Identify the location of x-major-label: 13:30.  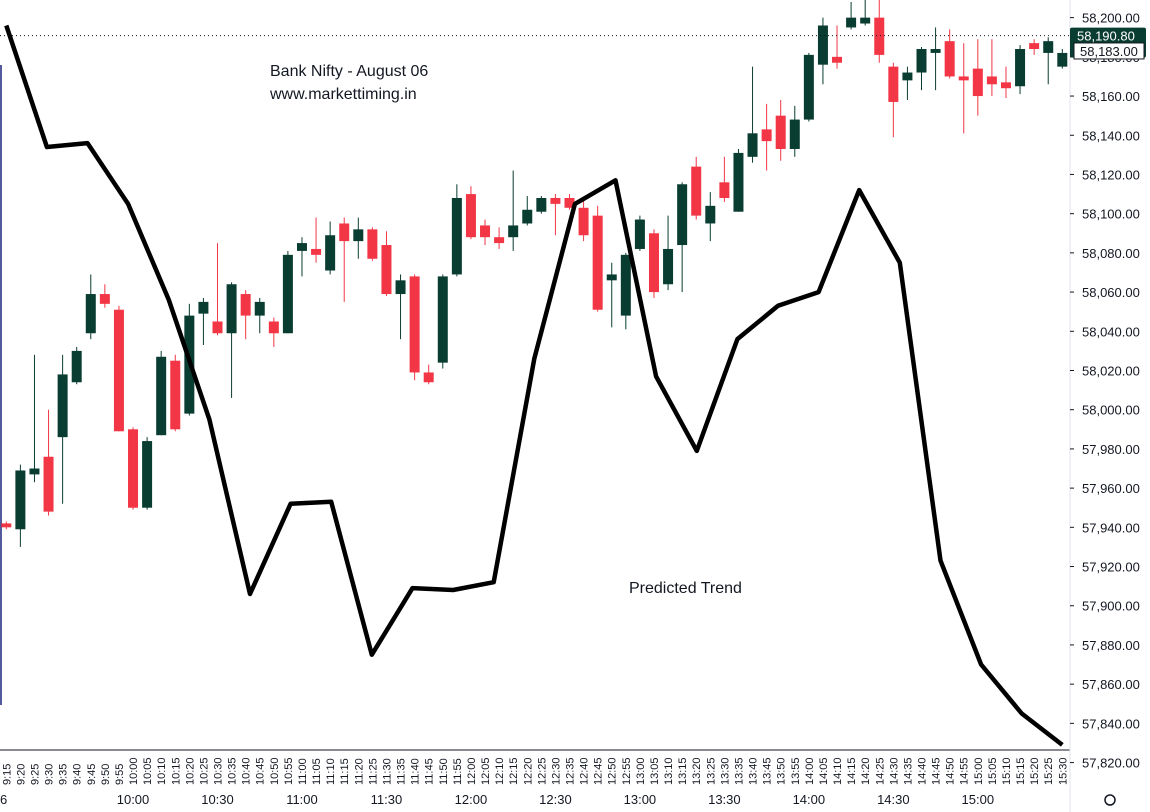
(724, 799).